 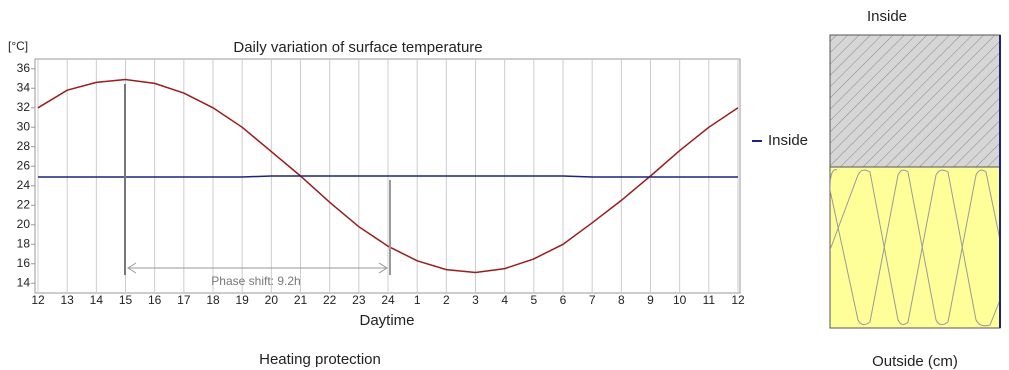 I want to click on annotation: Phase shift: 9.2h, so click(x=255, y=281).